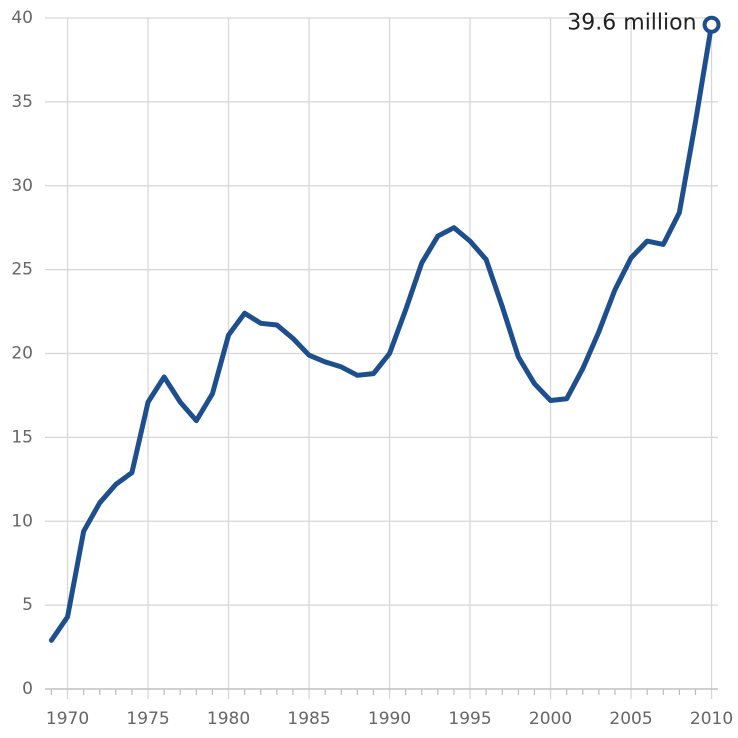 This screenshot has height=738, width=738. What do you see at coordinates (711, 24) in the screenshot?
I see `end-marker` at bounding box center [711, 24].